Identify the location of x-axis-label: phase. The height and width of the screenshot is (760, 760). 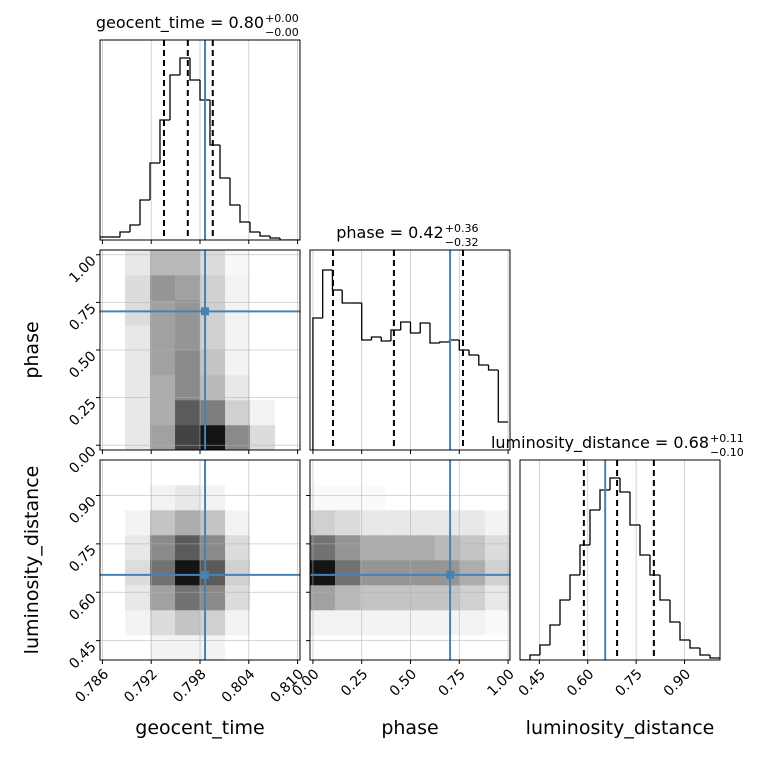
(409, 728).